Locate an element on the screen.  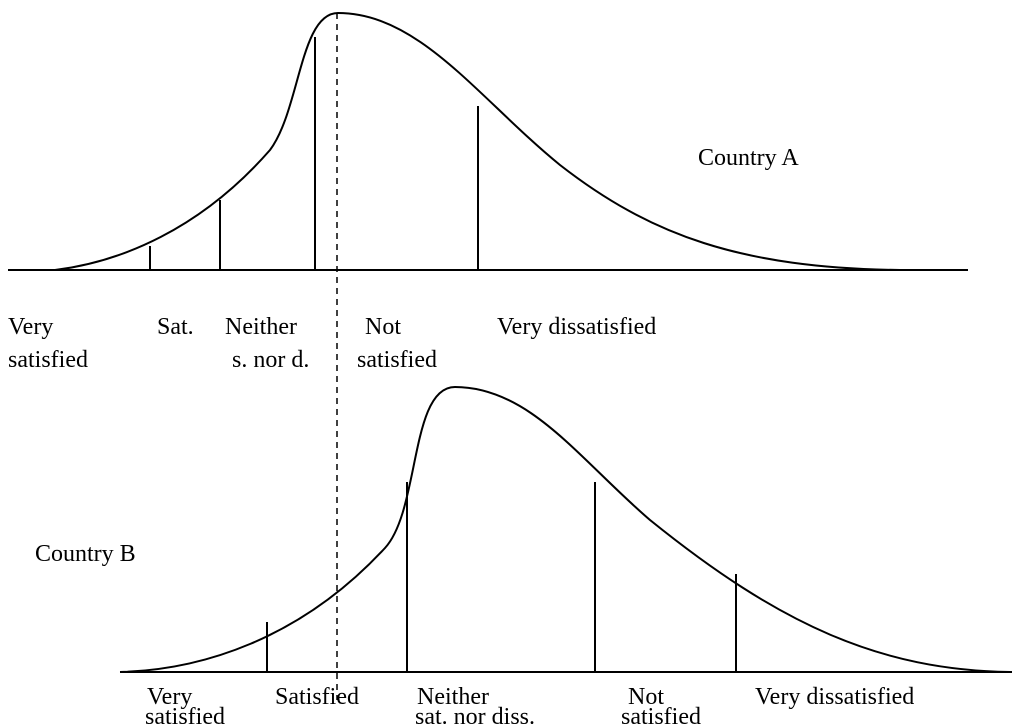
category-label: Satisfied is located at coordinates (317, 697).